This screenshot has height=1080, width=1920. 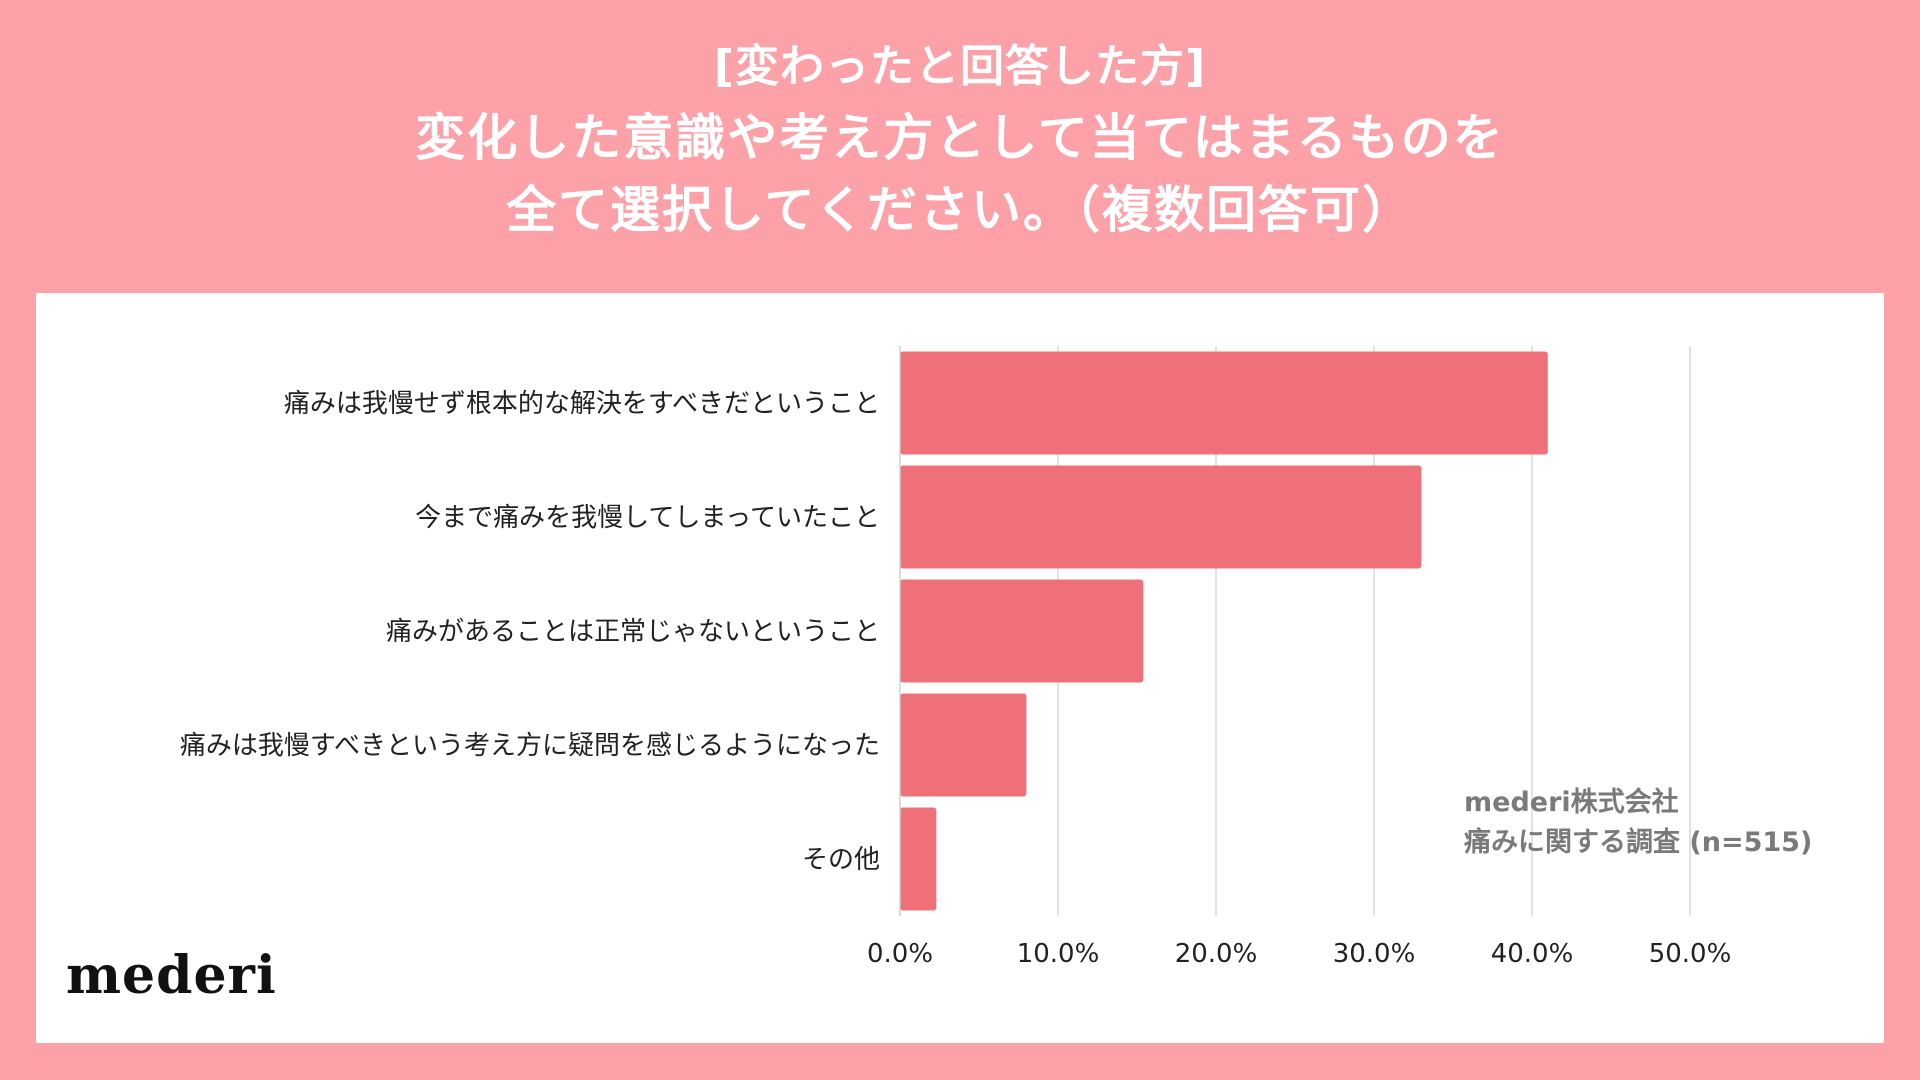 I want to click on category-label: 痛みは我慢せず根本的な解決をすべきだということ, so click(x=582, y=404).